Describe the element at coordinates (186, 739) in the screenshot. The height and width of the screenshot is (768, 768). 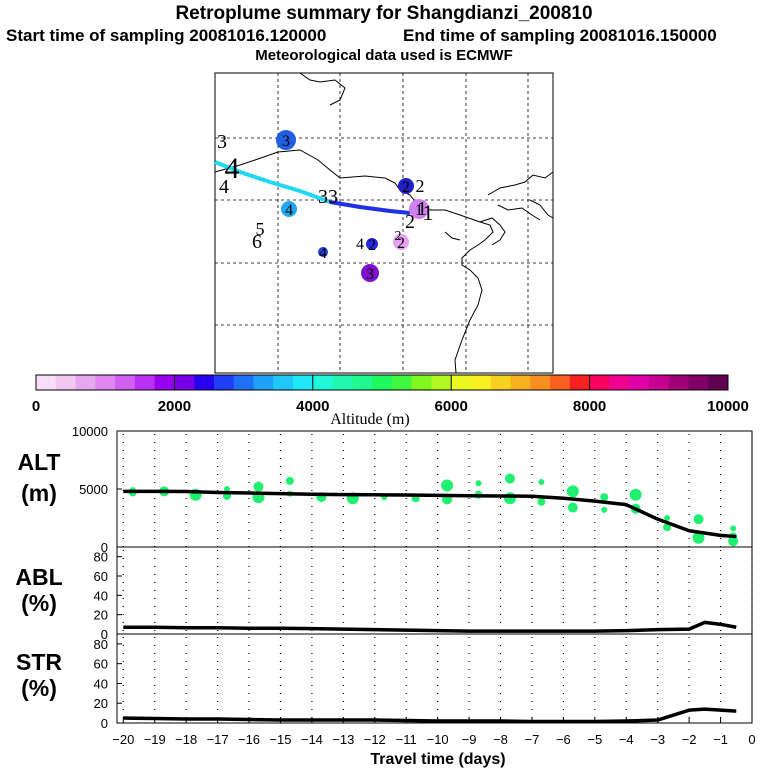
I see `x-tick-label: −18` at that location.